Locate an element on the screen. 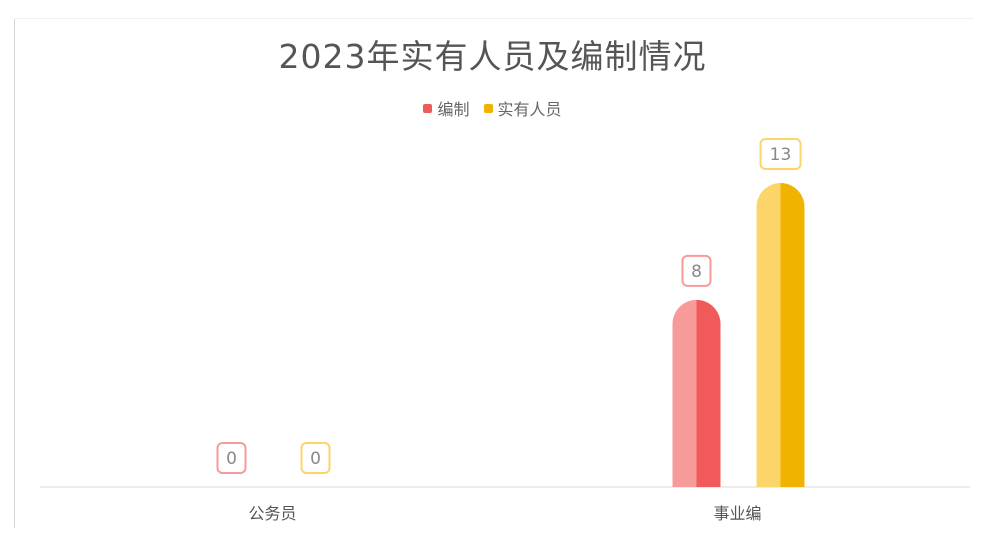  legend-label-series-1: 实有人员 is located at coordinates (529, 109).